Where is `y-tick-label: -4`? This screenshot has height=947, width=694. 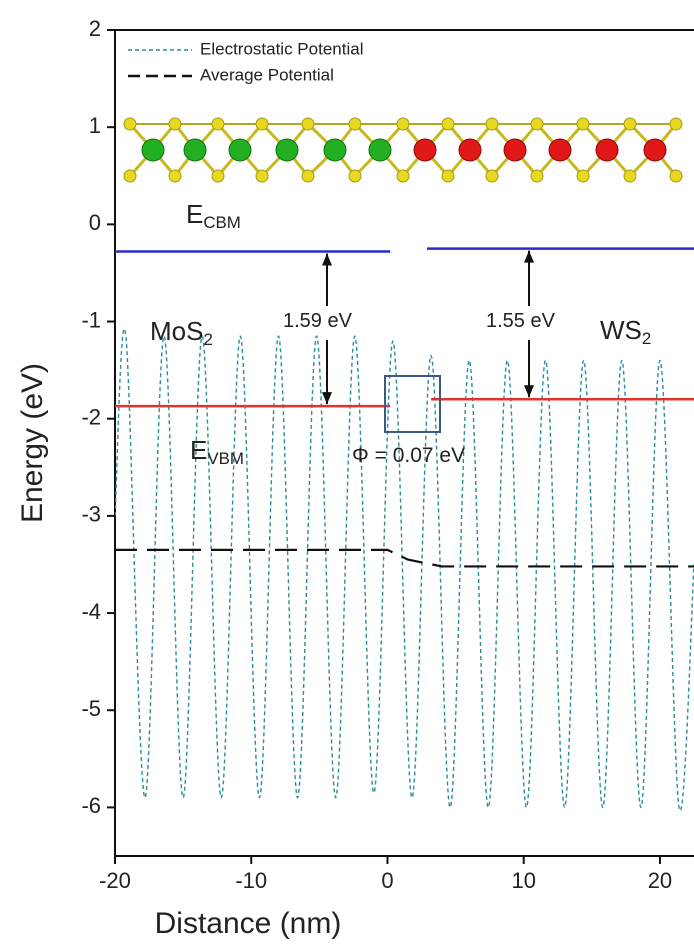
y-tick-label: -4 is located at coordinates (91, 611).